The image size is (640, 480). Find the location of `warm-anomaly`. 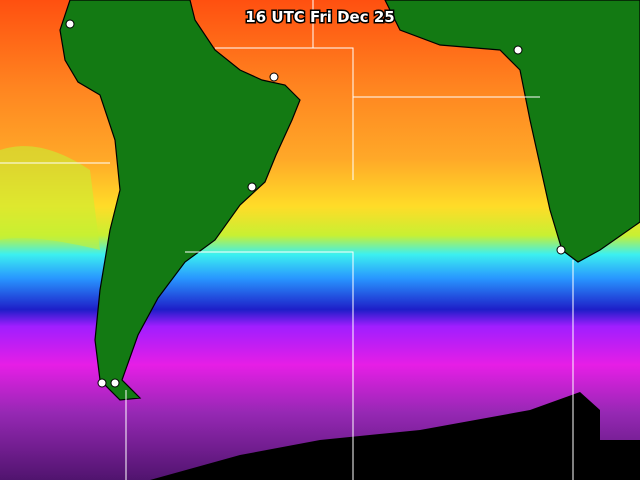

warm-anomaly is located at coordinates (50, 198).